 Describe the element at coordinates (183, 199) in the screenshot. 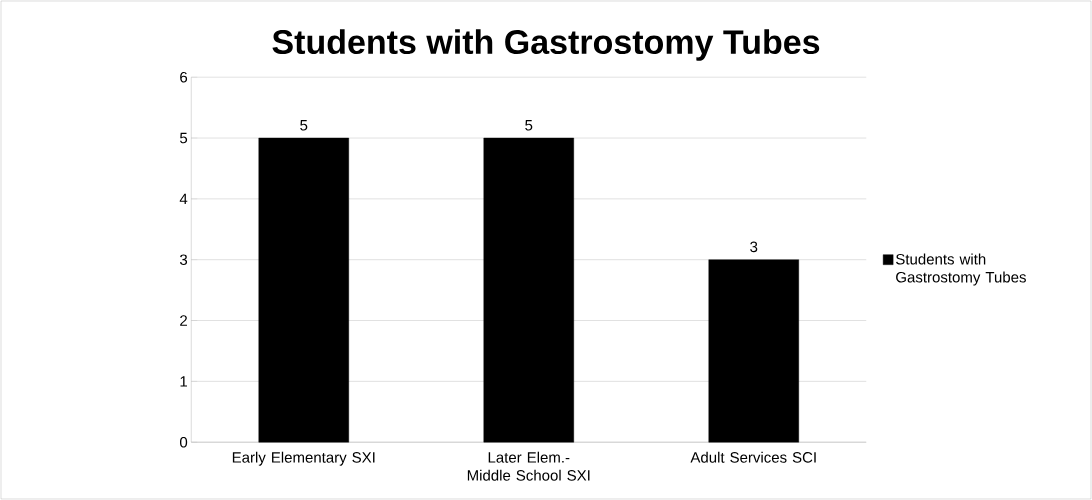

I see `y-tick-label: 4` at that location.